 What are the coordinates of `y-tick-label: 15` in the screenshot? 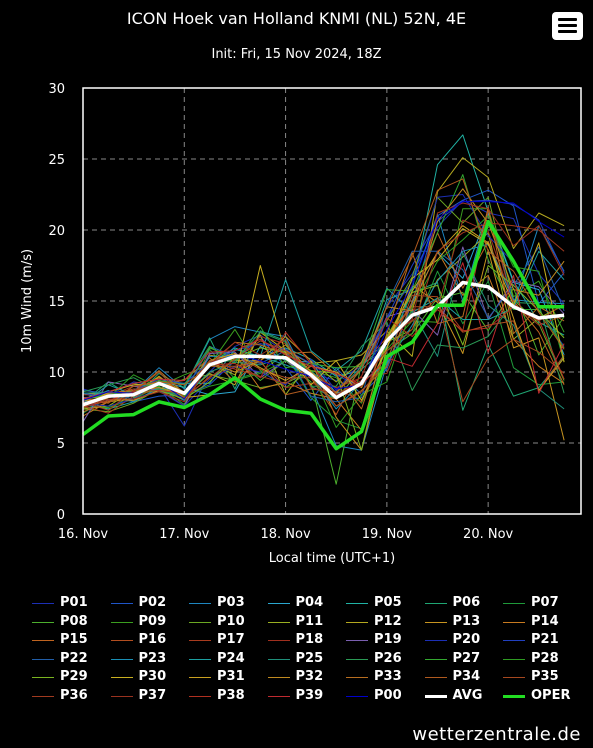 It's located at (56, 302).